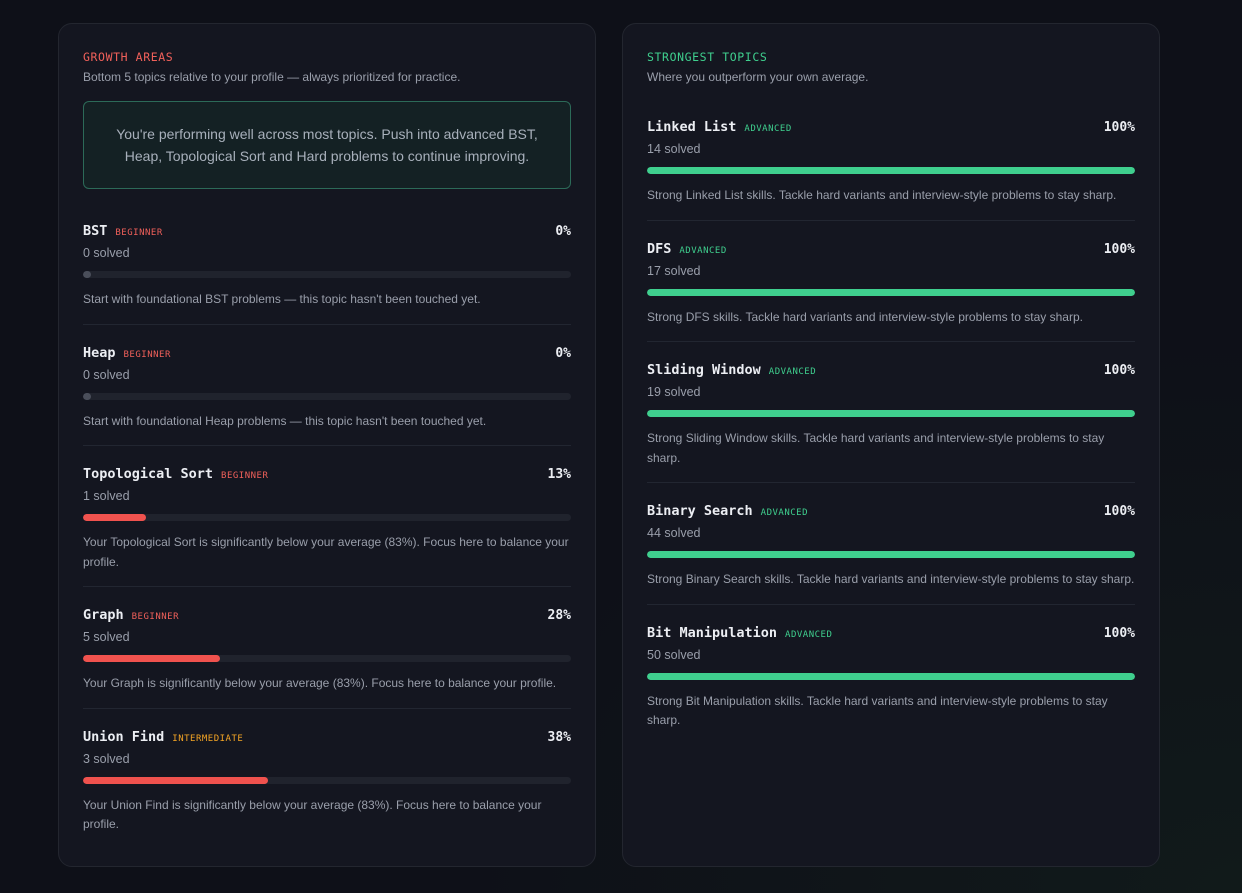  Describe the element at coordinates (106, 496) in the screenshot. I see `solved-count: 1 solved` at that location.